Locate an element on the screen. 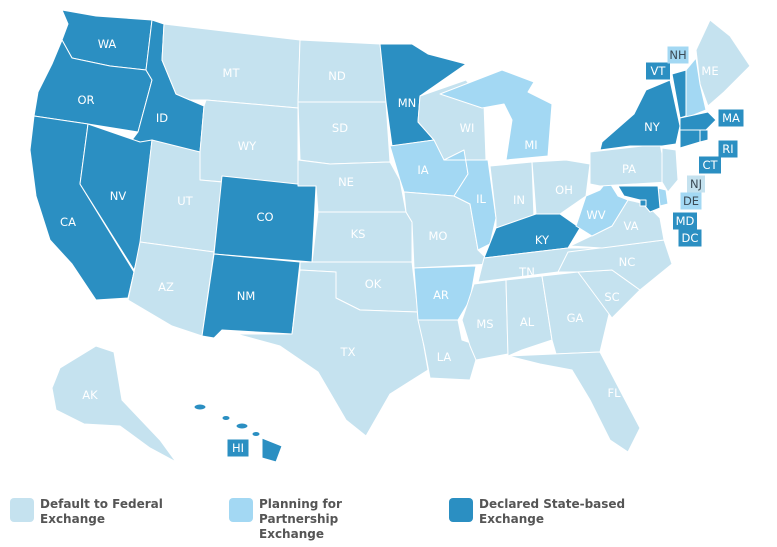  state-label-al: AL is located at coordinates (527, 322).